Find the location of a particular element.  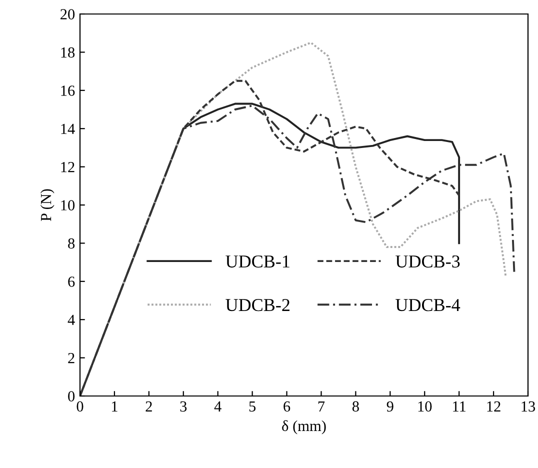

x-tick-label: 9 is located at coordinates (390, 406).